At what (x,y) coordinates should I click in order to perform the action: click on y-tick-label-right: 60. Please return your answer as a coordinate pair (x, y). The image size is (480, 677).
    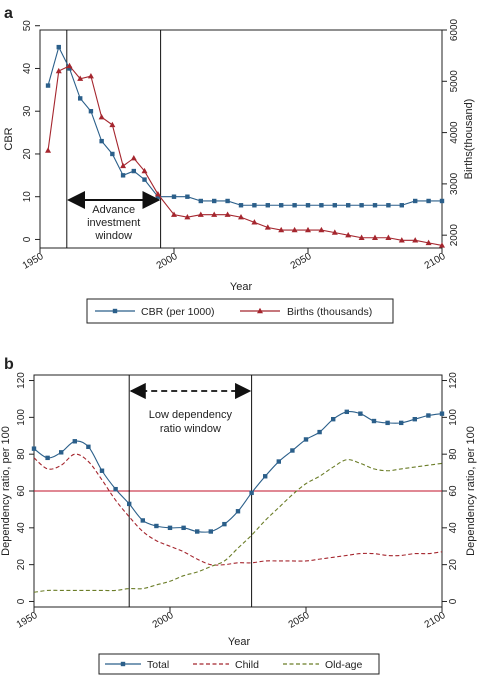
    Looking at the image, I should click on (453, 491).